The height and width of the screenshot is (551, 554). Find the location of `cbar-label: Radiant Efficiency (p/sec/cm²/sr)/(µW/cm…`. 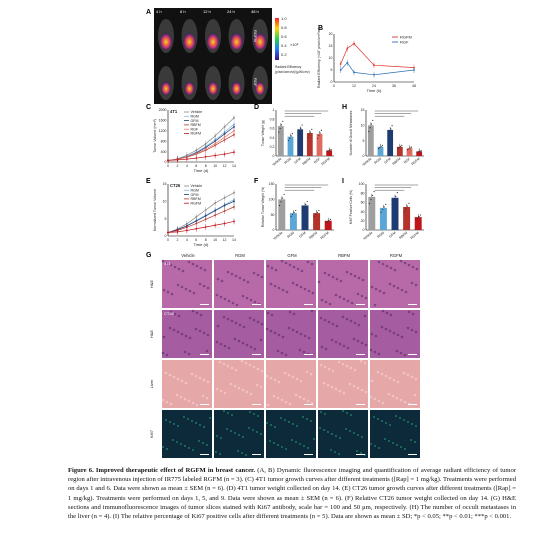

cbar-label: Radiant Efficiency (p/sec/cm²/sr)/(µW/cm… is located at coordinates (292, 69).